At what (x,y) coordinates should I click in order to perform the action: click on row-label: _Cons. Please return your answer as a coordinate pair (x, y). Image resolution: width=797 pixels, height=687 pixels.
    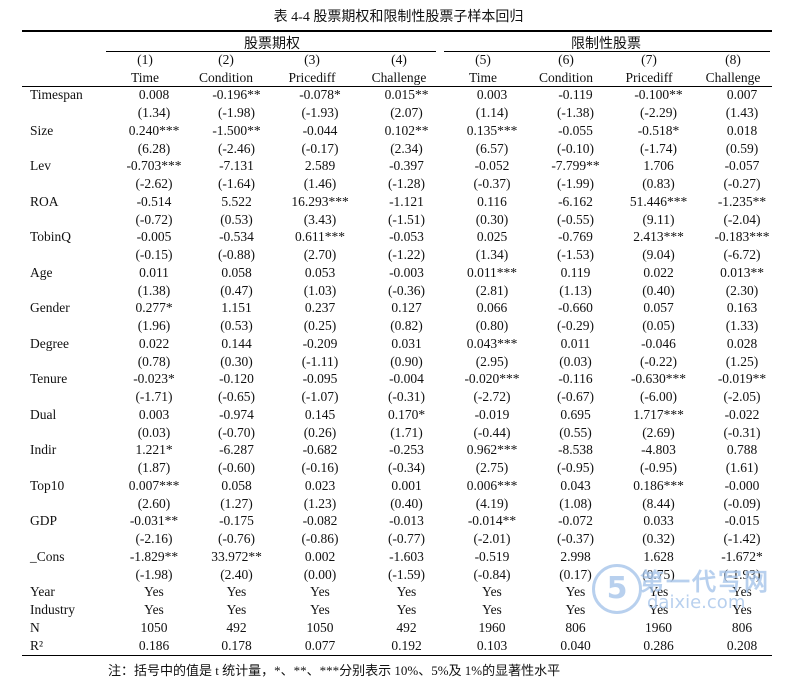
    Looking at the image, I should click on (47, 556).